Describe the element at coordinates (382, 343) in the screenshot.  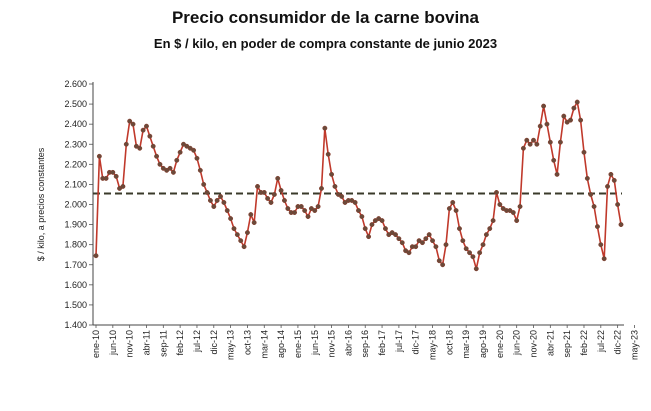
I see `x-tick-label: feb-17` at that location.